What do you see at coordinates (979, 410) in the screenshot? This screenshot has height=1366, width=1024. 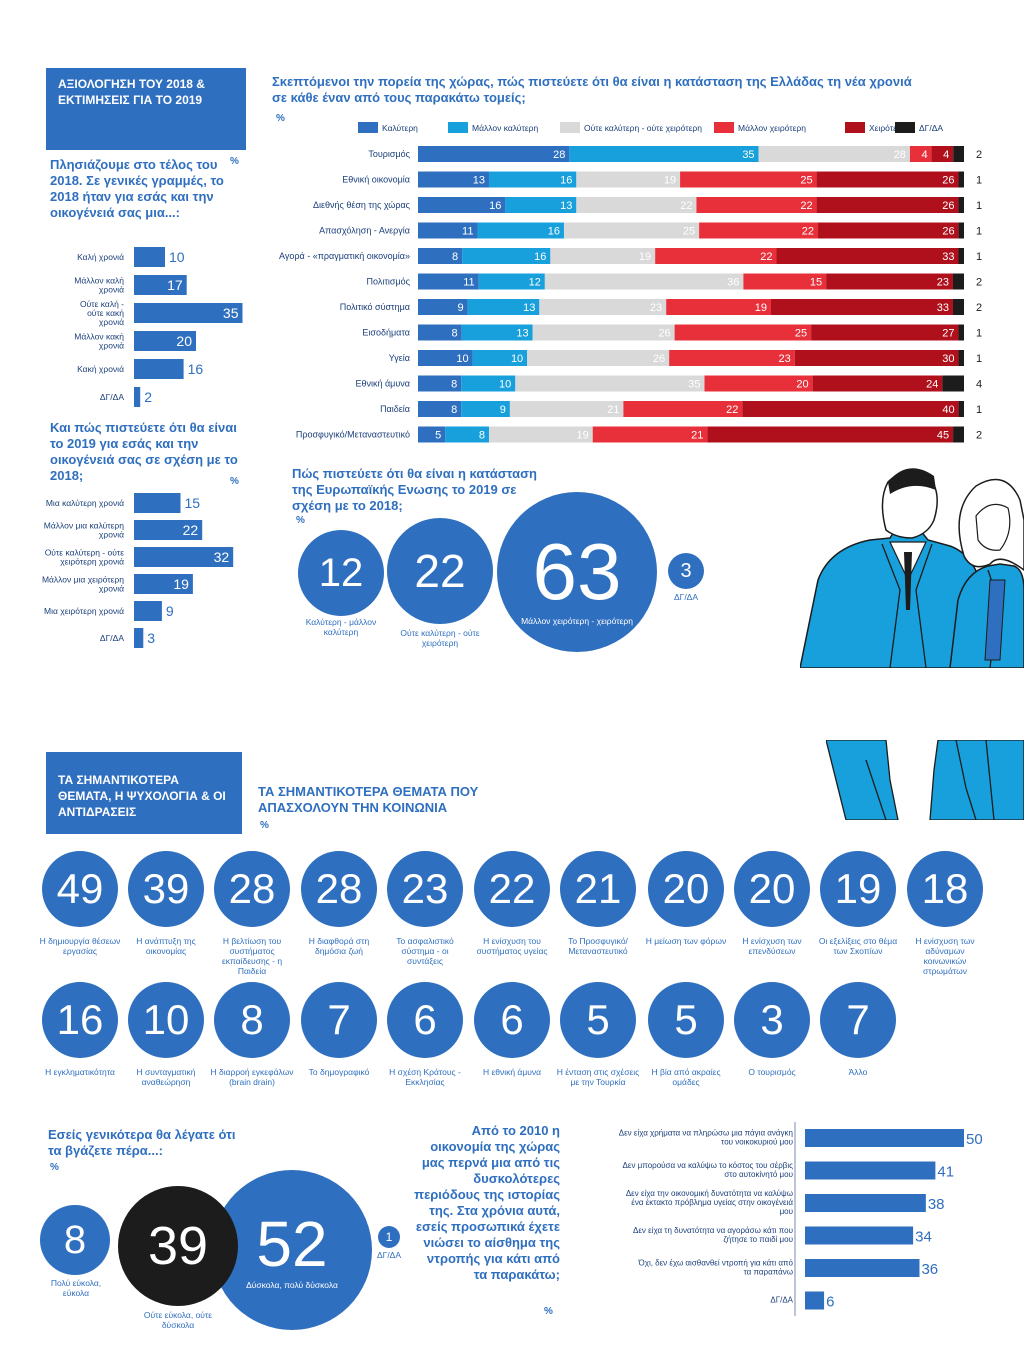 I see `dk-value-10: 1` at bounding box center [979, 410].